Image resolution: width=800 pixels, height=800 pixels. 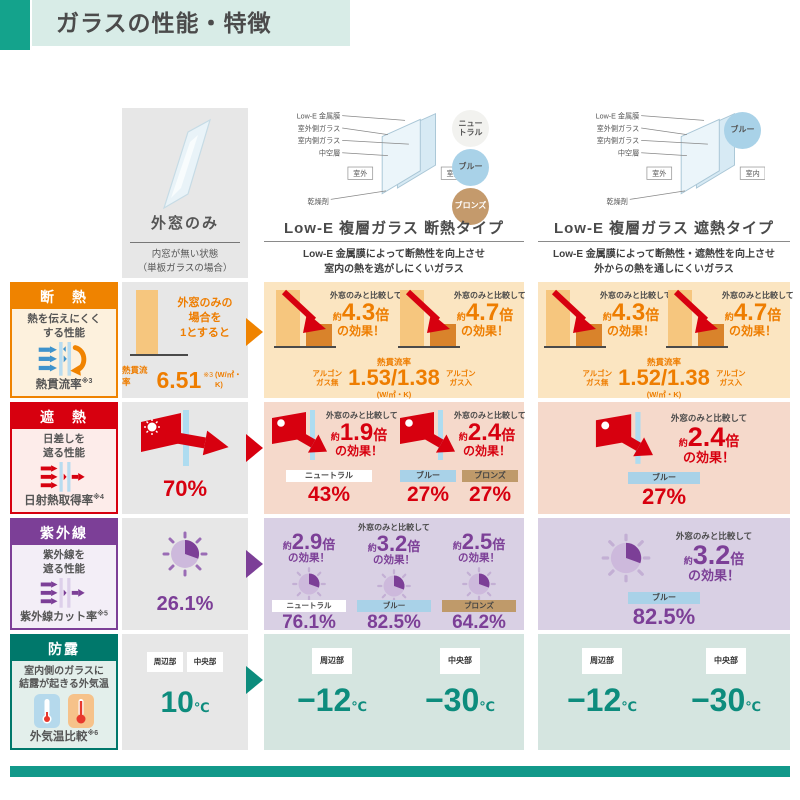 What do you see at coordinates (164, 23) in the screenshot?
I see `page-title: ガラスの性能・特徴` at bounding box center [164, 23].